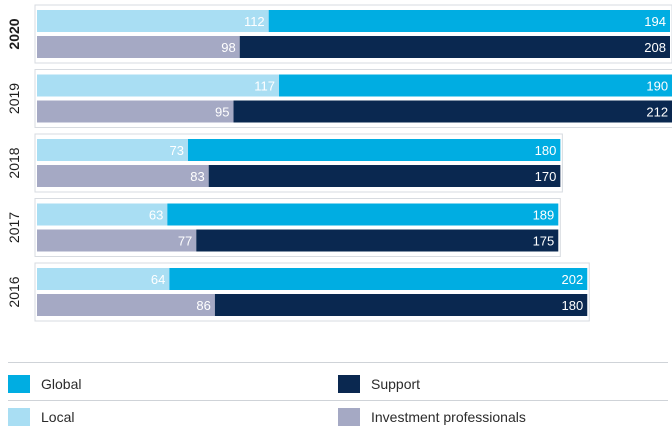  Describe the element at coordinates (363, 214) in the screenshot. I see `year-2017-top-global-bar` at that location.